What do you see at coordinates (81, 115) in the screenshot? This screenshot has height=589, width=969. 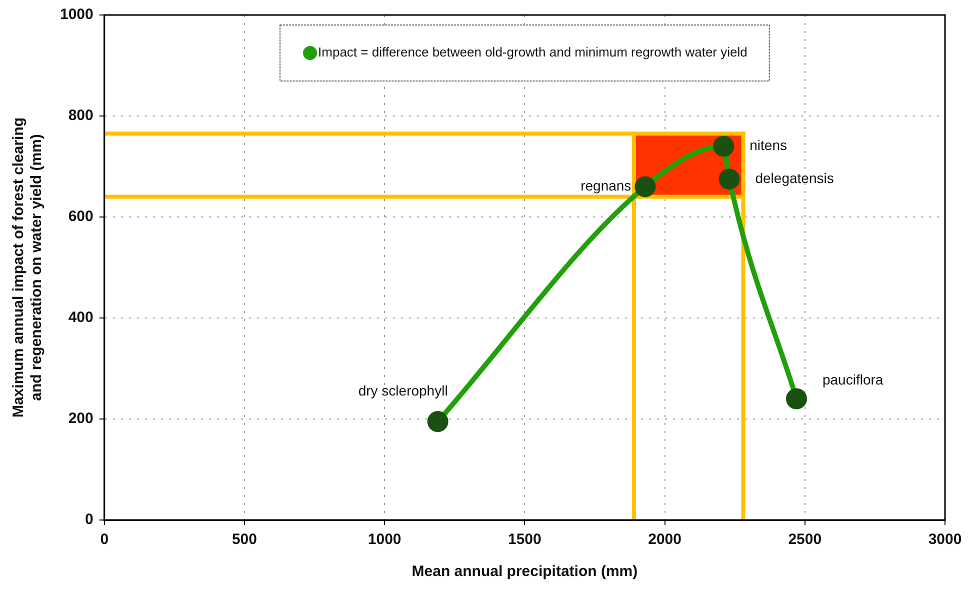 I see `y-tick-label: 800` at bounding box center [81, 115].